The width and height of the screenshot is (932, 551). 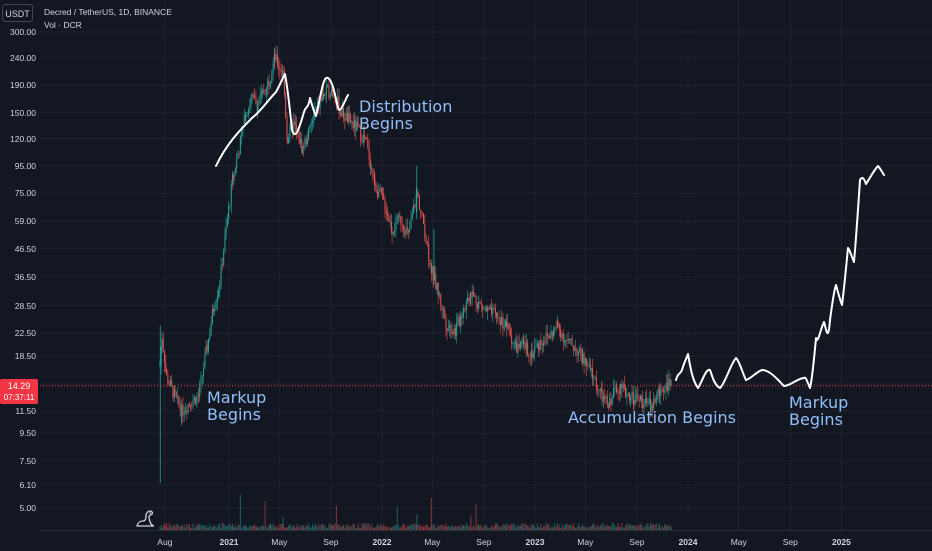 What do you see at coordinates (25, 333) in the screenshot?
I see `price-tick-label: 22.50` at bounding box center [25, 333].